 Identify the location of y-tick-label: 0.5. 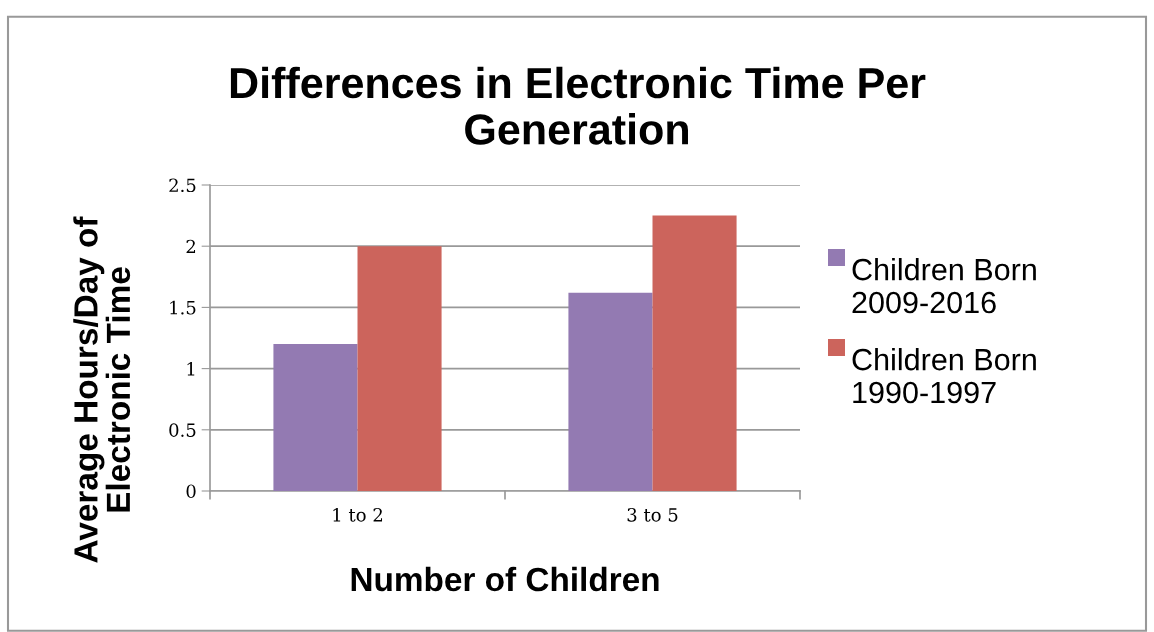
(182, 430).